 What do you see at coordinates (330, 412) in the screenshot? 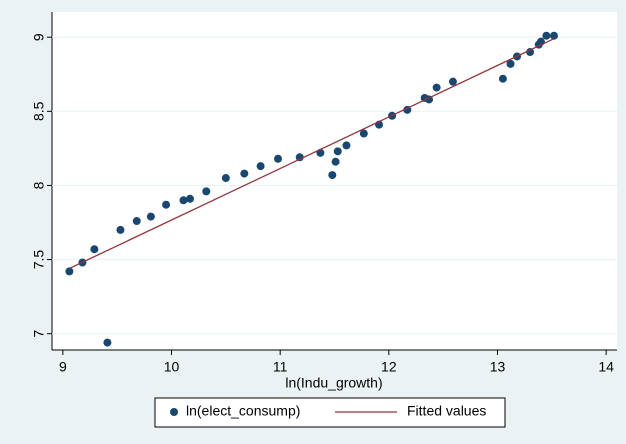
I see `legend` at bounding box center [330, 412].